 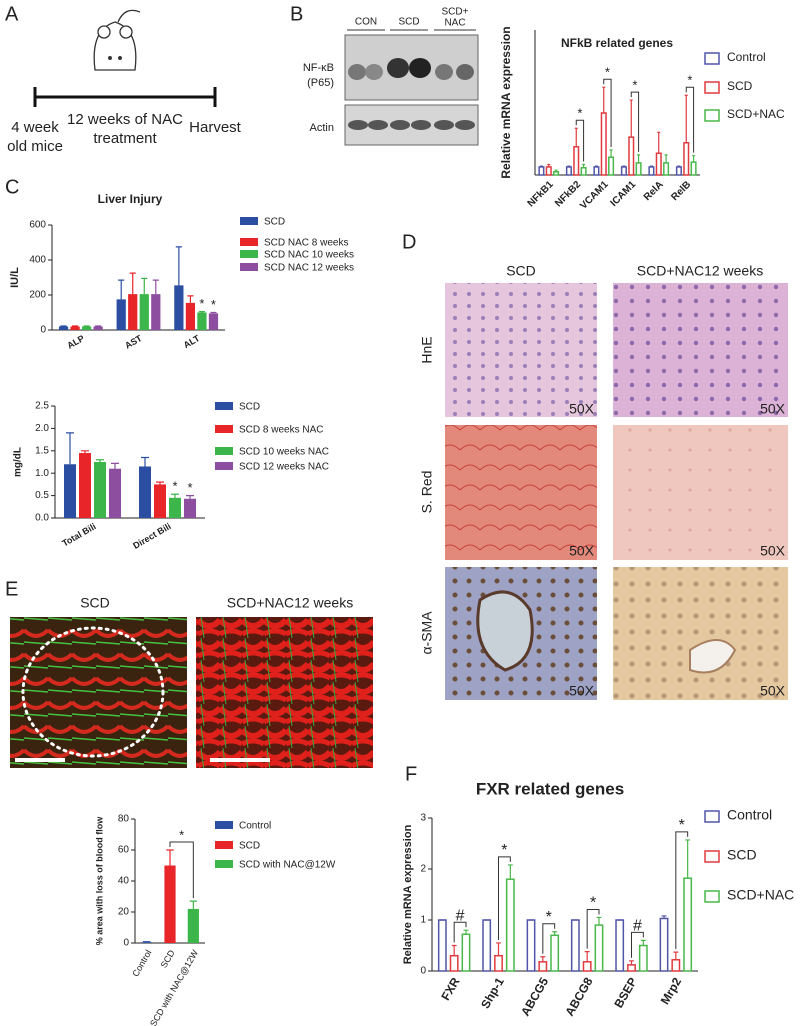 What do you see at coordinates (95, 603) in the screenshot?
I see `imaging-column: SCD` at bounding box center [95, 603].